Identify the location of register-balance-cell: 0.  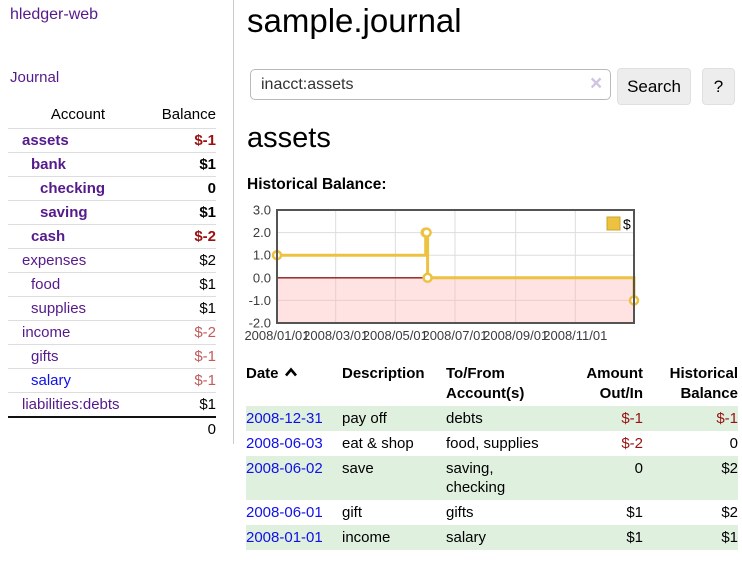
(733, 443).